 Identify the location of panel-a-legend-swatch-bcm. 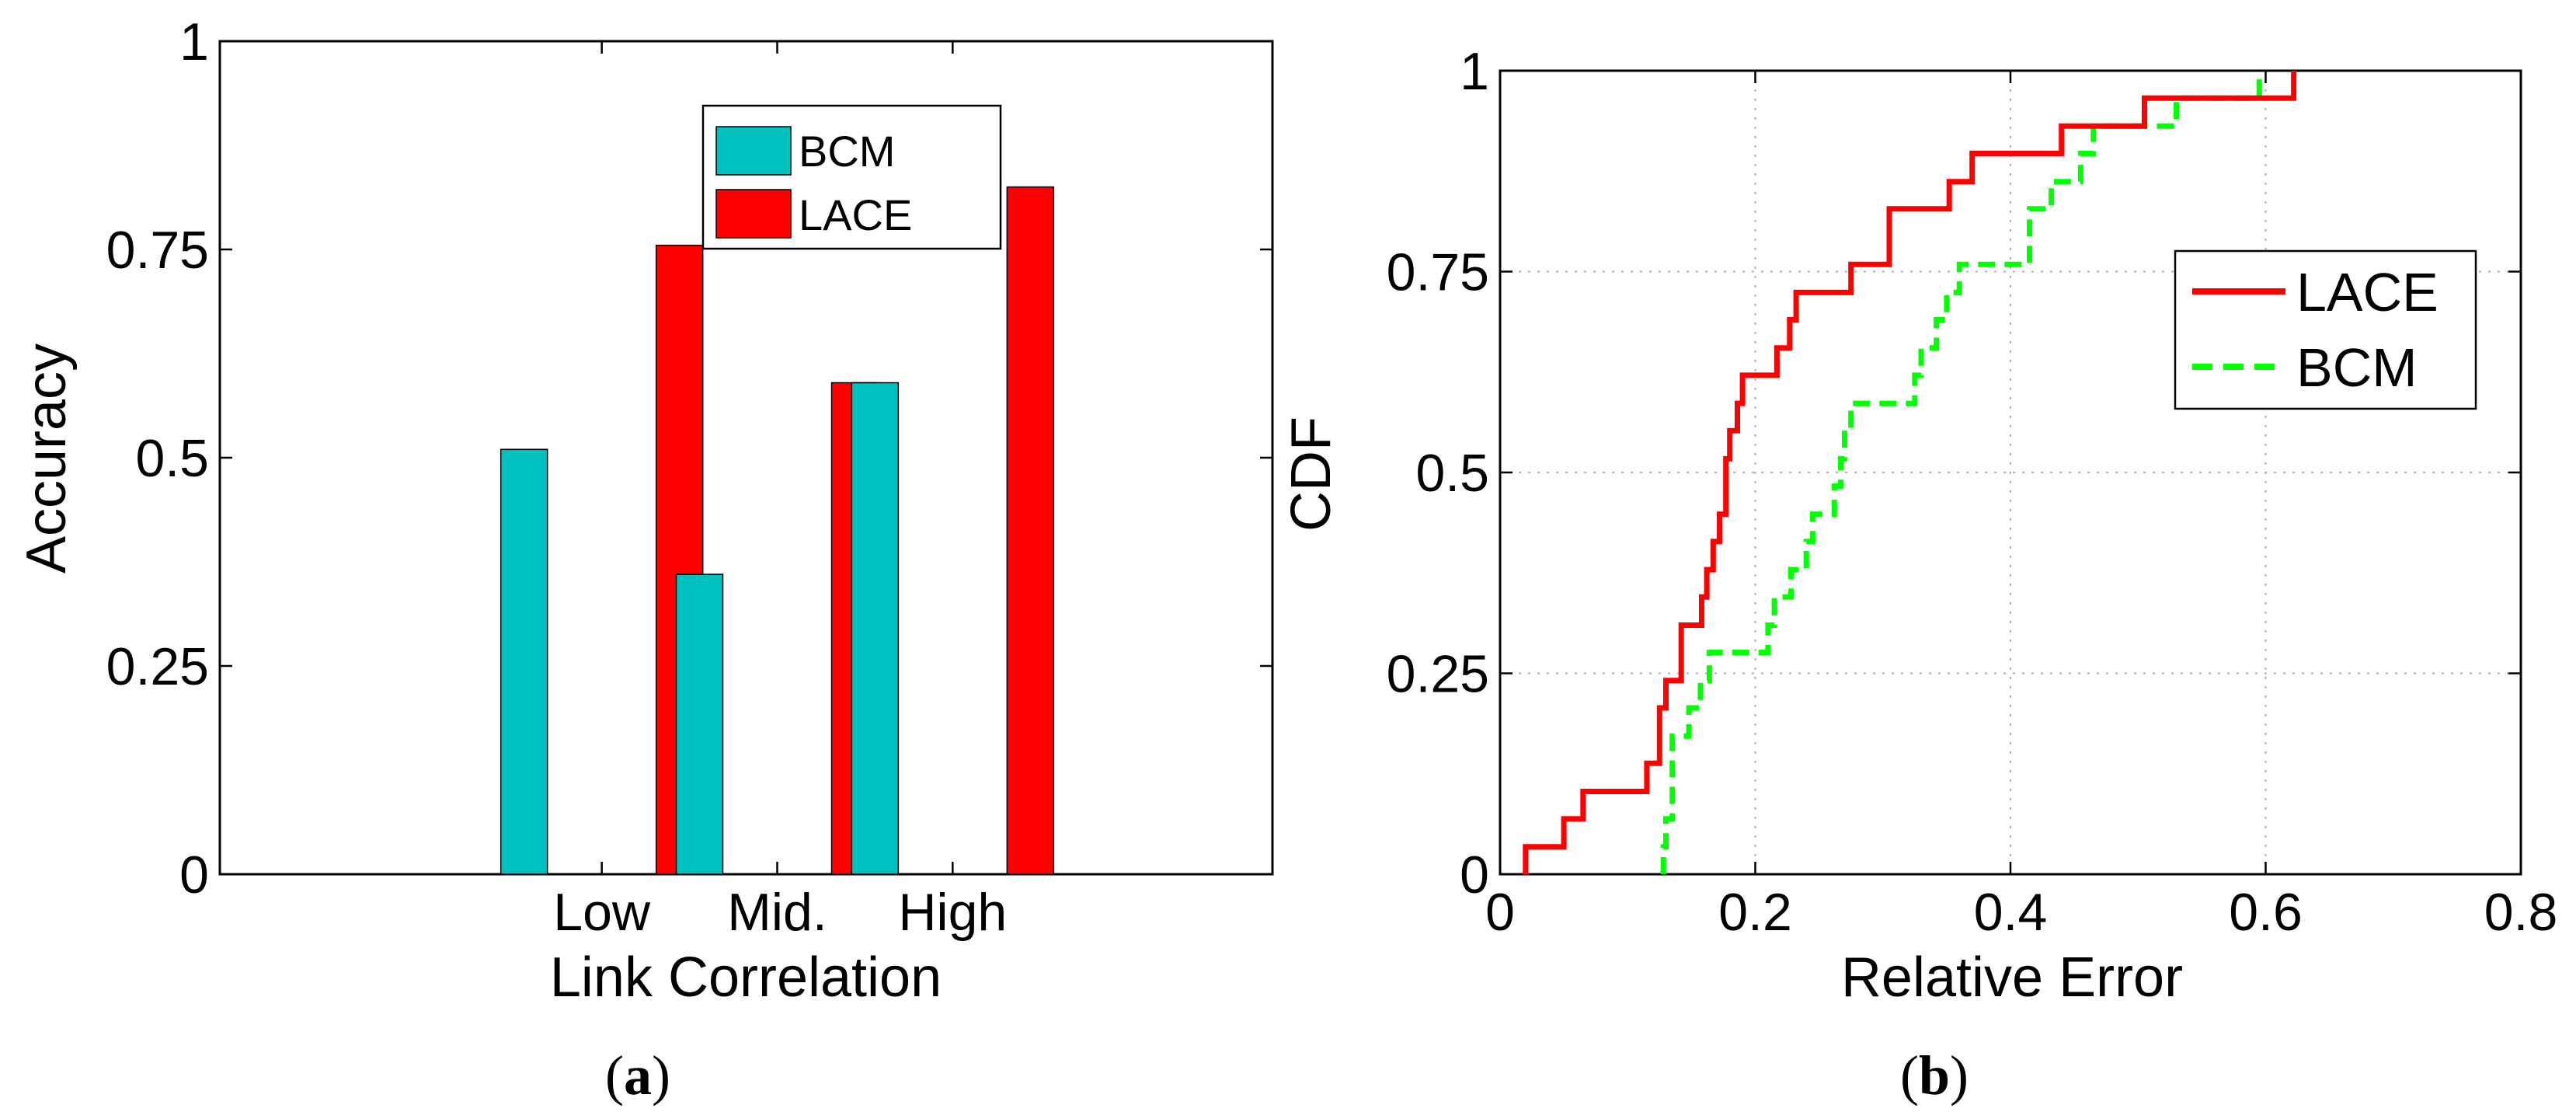
(753, 151).